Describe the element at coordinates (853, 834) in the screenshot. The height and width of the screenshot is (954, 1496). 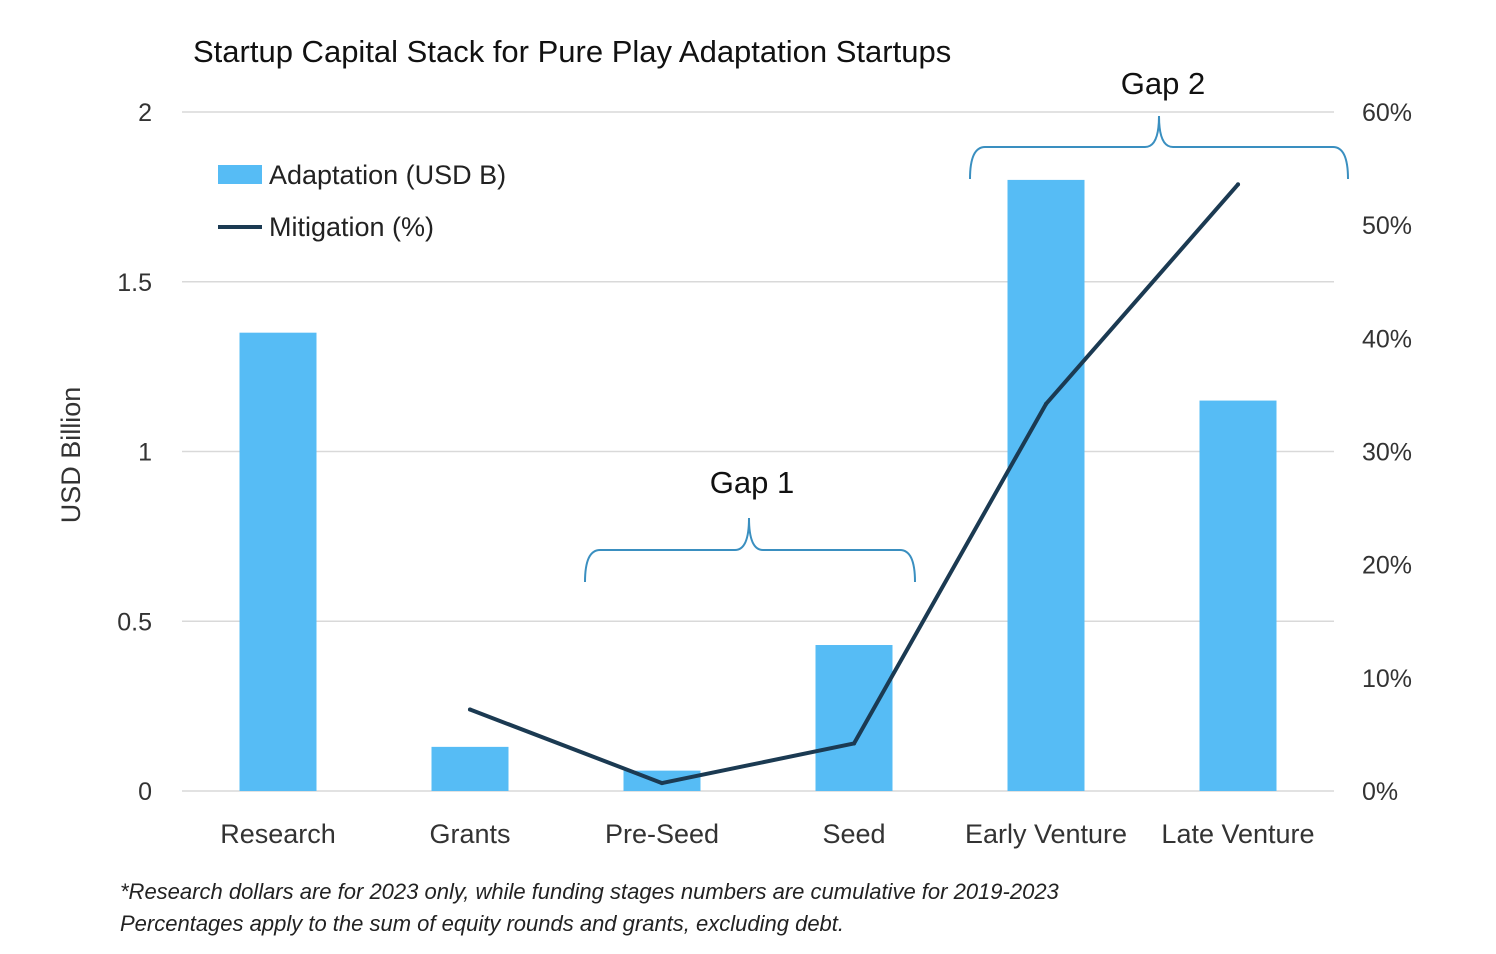
I see `x-tick-label: Seed` at that location.